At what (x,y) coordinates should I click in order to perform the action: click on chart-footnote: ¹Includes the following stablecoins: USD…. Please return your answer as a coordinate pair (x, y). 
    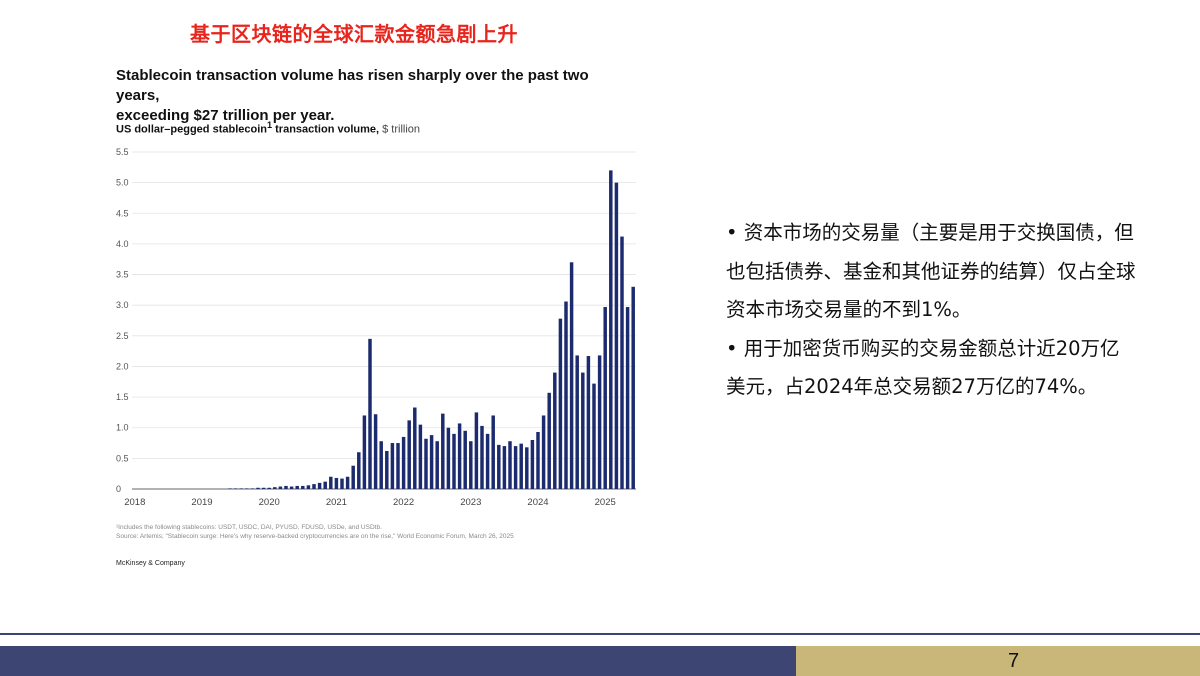
    Looking at the image, I should click on (376, 532).